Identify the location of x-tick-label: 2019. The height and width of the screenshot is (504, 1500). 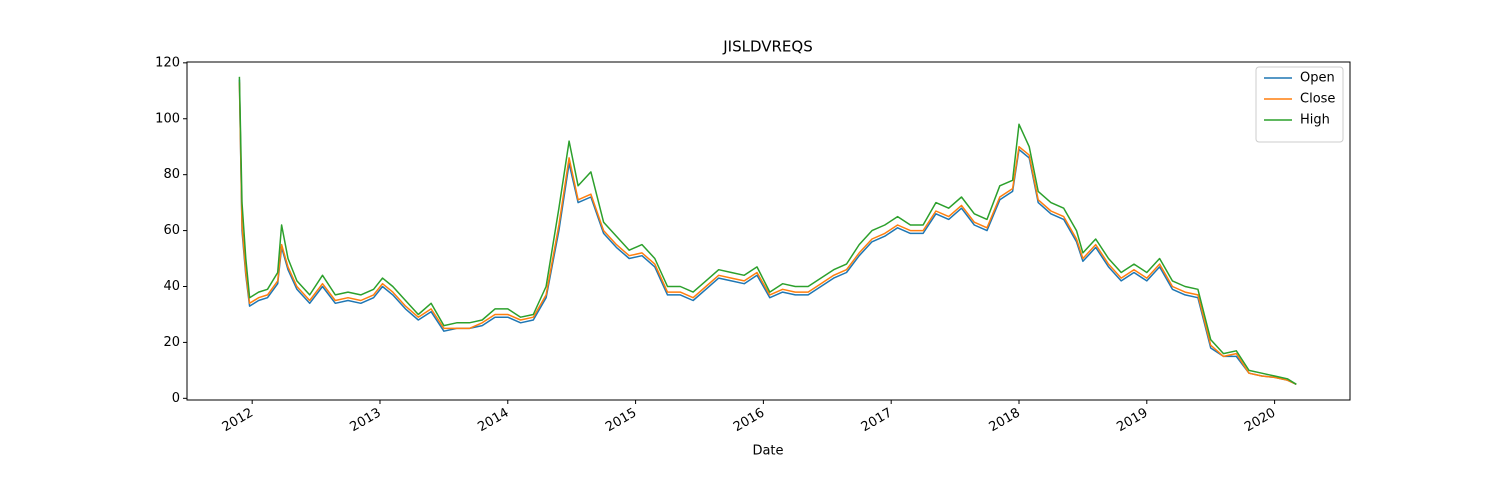
(1132, 421).